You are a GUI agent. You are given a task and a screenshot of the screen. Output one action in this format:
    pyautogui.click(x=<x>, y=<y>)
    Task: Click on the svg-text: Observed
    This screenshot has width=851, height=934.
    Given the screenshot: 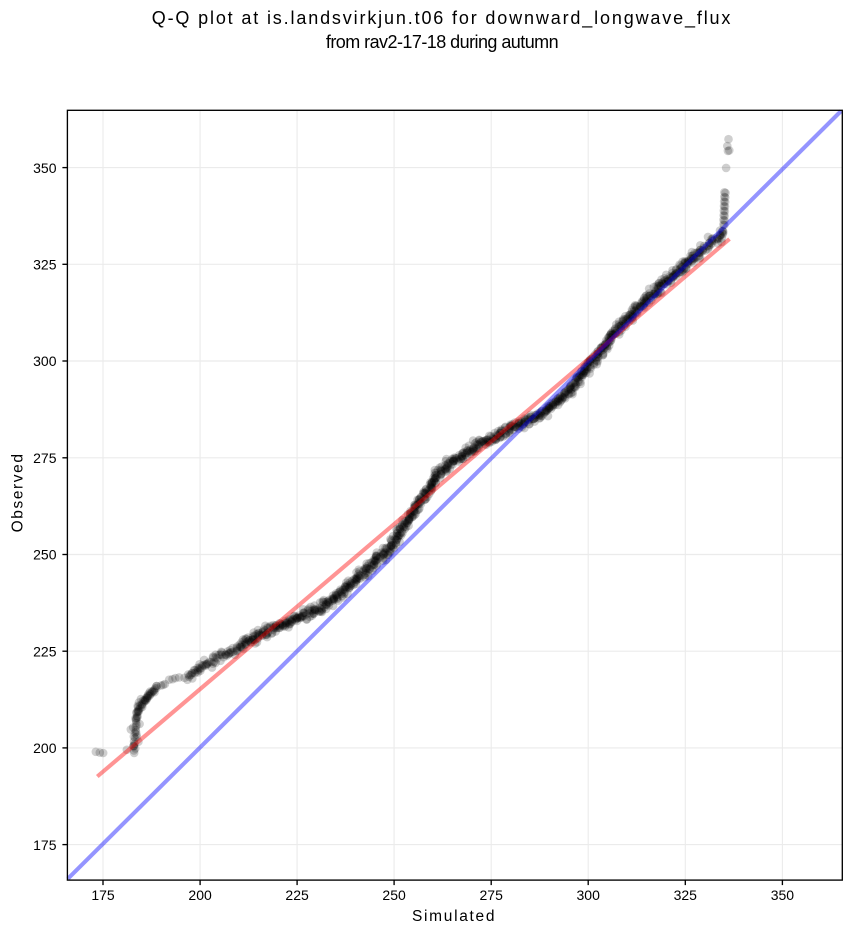 What is the action you would take?
    pyautogui.click(x=18, y=492)
    